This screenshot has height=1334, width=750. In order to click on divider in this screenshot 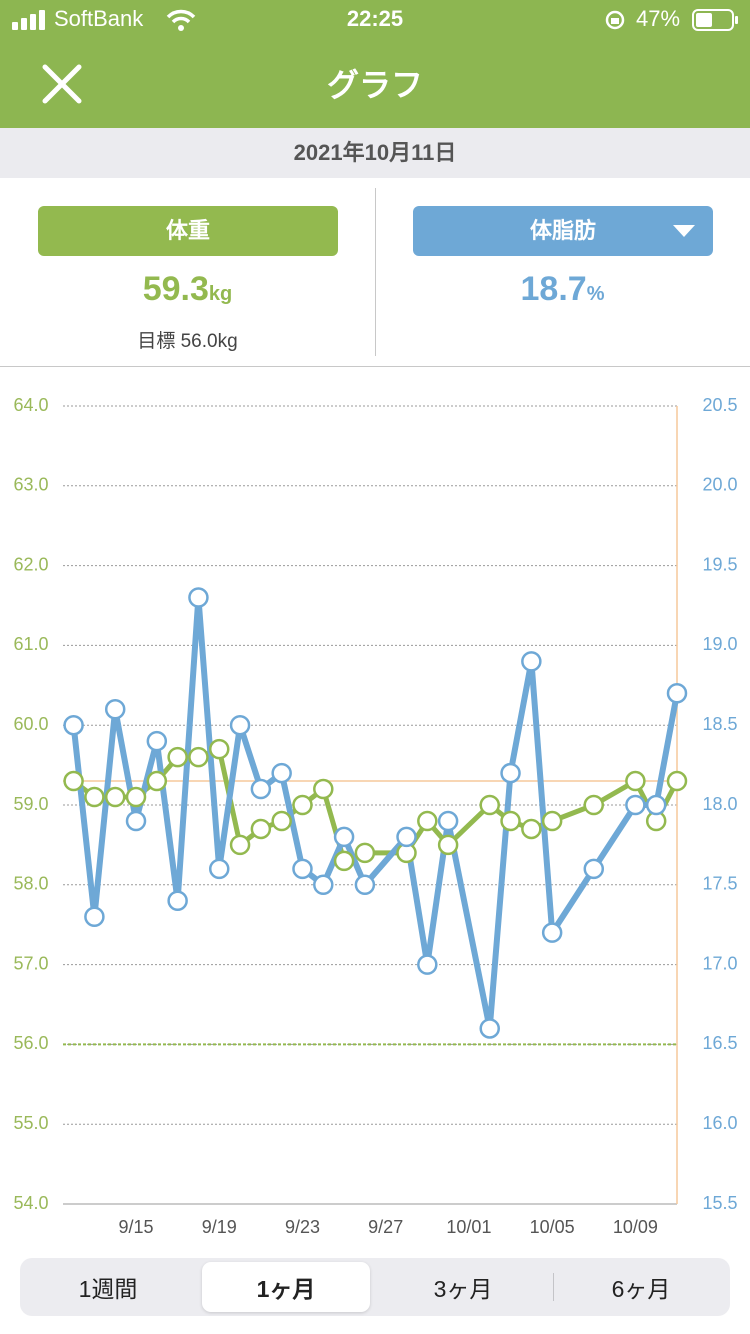, I will do `click(375, 272)`.